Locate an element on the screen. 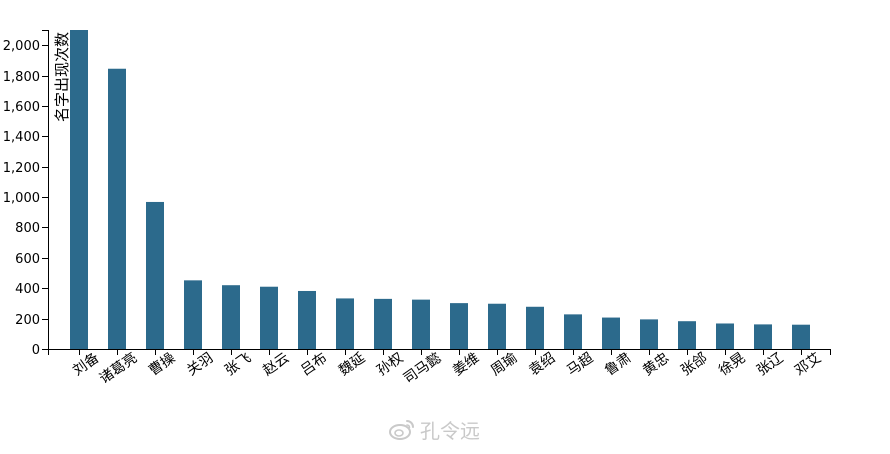 The width and height of the screenshot is (890, 454). bar-姜维 is located at coordinates (459, 326).